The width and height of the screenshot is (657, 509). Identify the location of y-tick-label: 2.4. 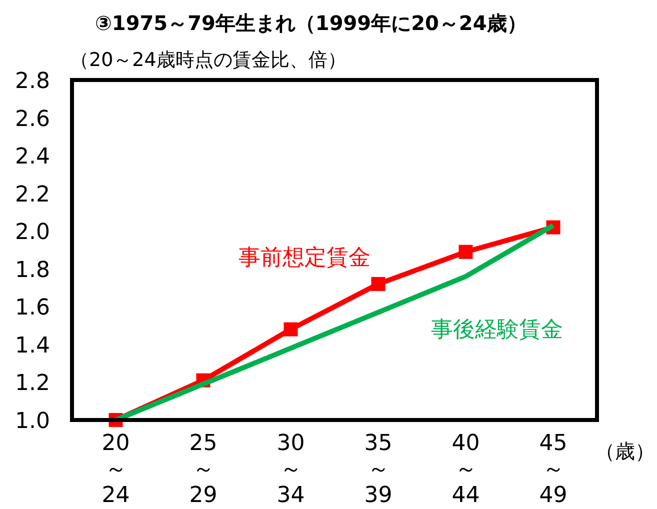
(32, 157).